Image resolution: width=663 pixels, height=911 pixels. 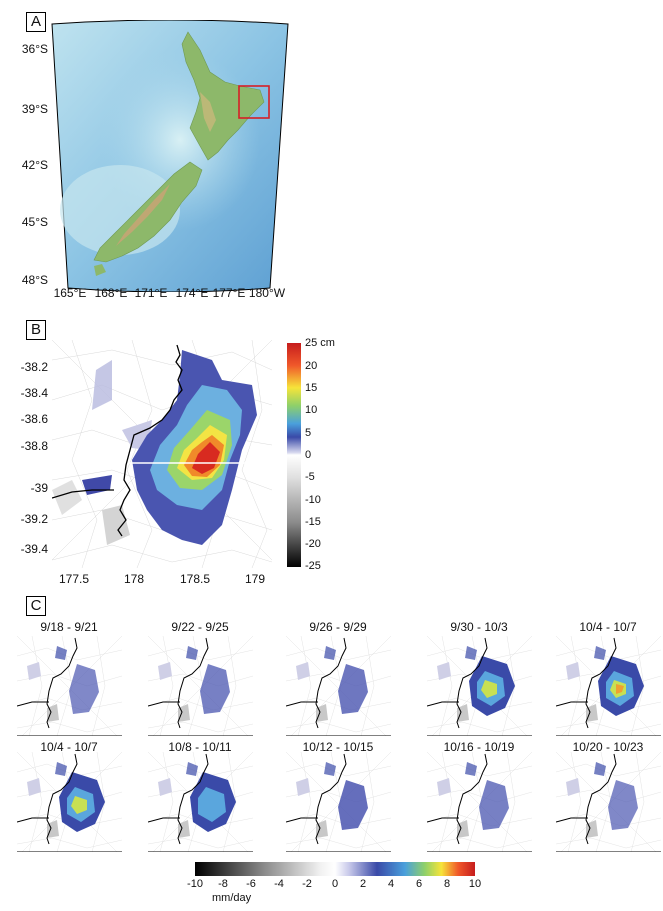 I want to click on lon-label: 177°E, so click(x=229, y=293).